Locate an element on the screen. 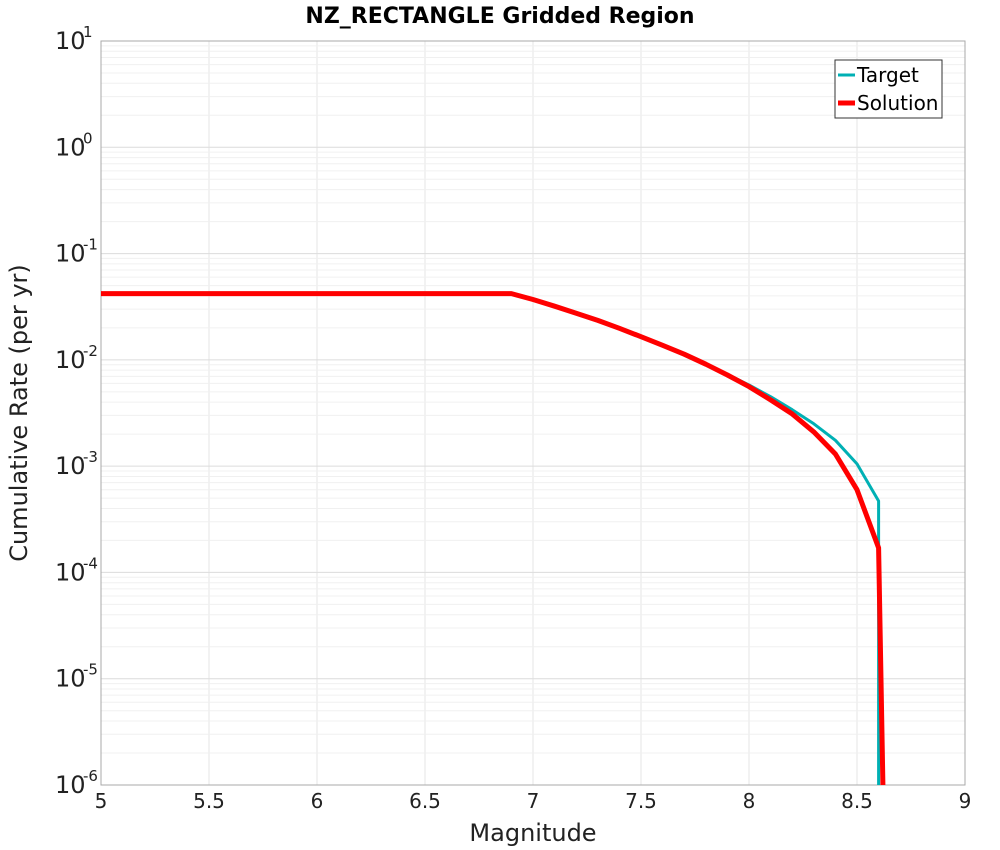 This screenshot has height=850, width=1000. x-tick-label: 5 is located at coordinates (101, 801).